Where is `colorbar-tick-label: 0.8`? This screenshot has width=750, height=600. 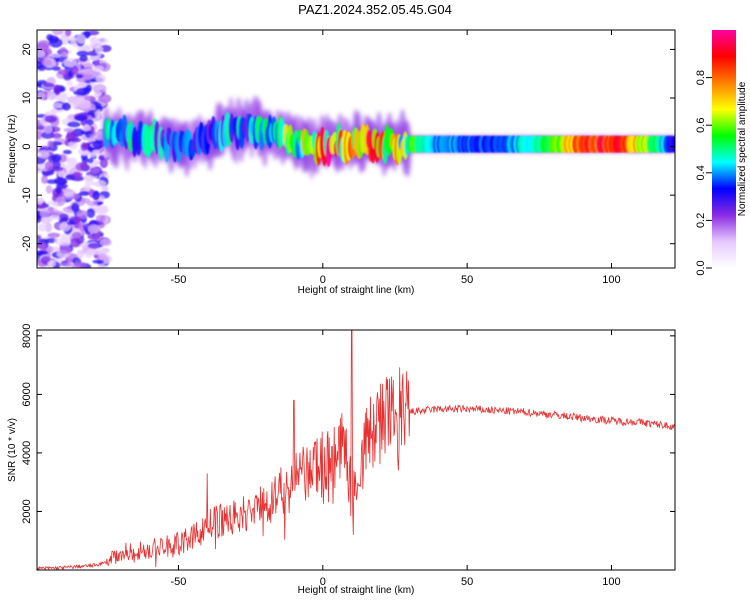
colorbar-tick-label: 0.8 is located at coordinates (701, 77).